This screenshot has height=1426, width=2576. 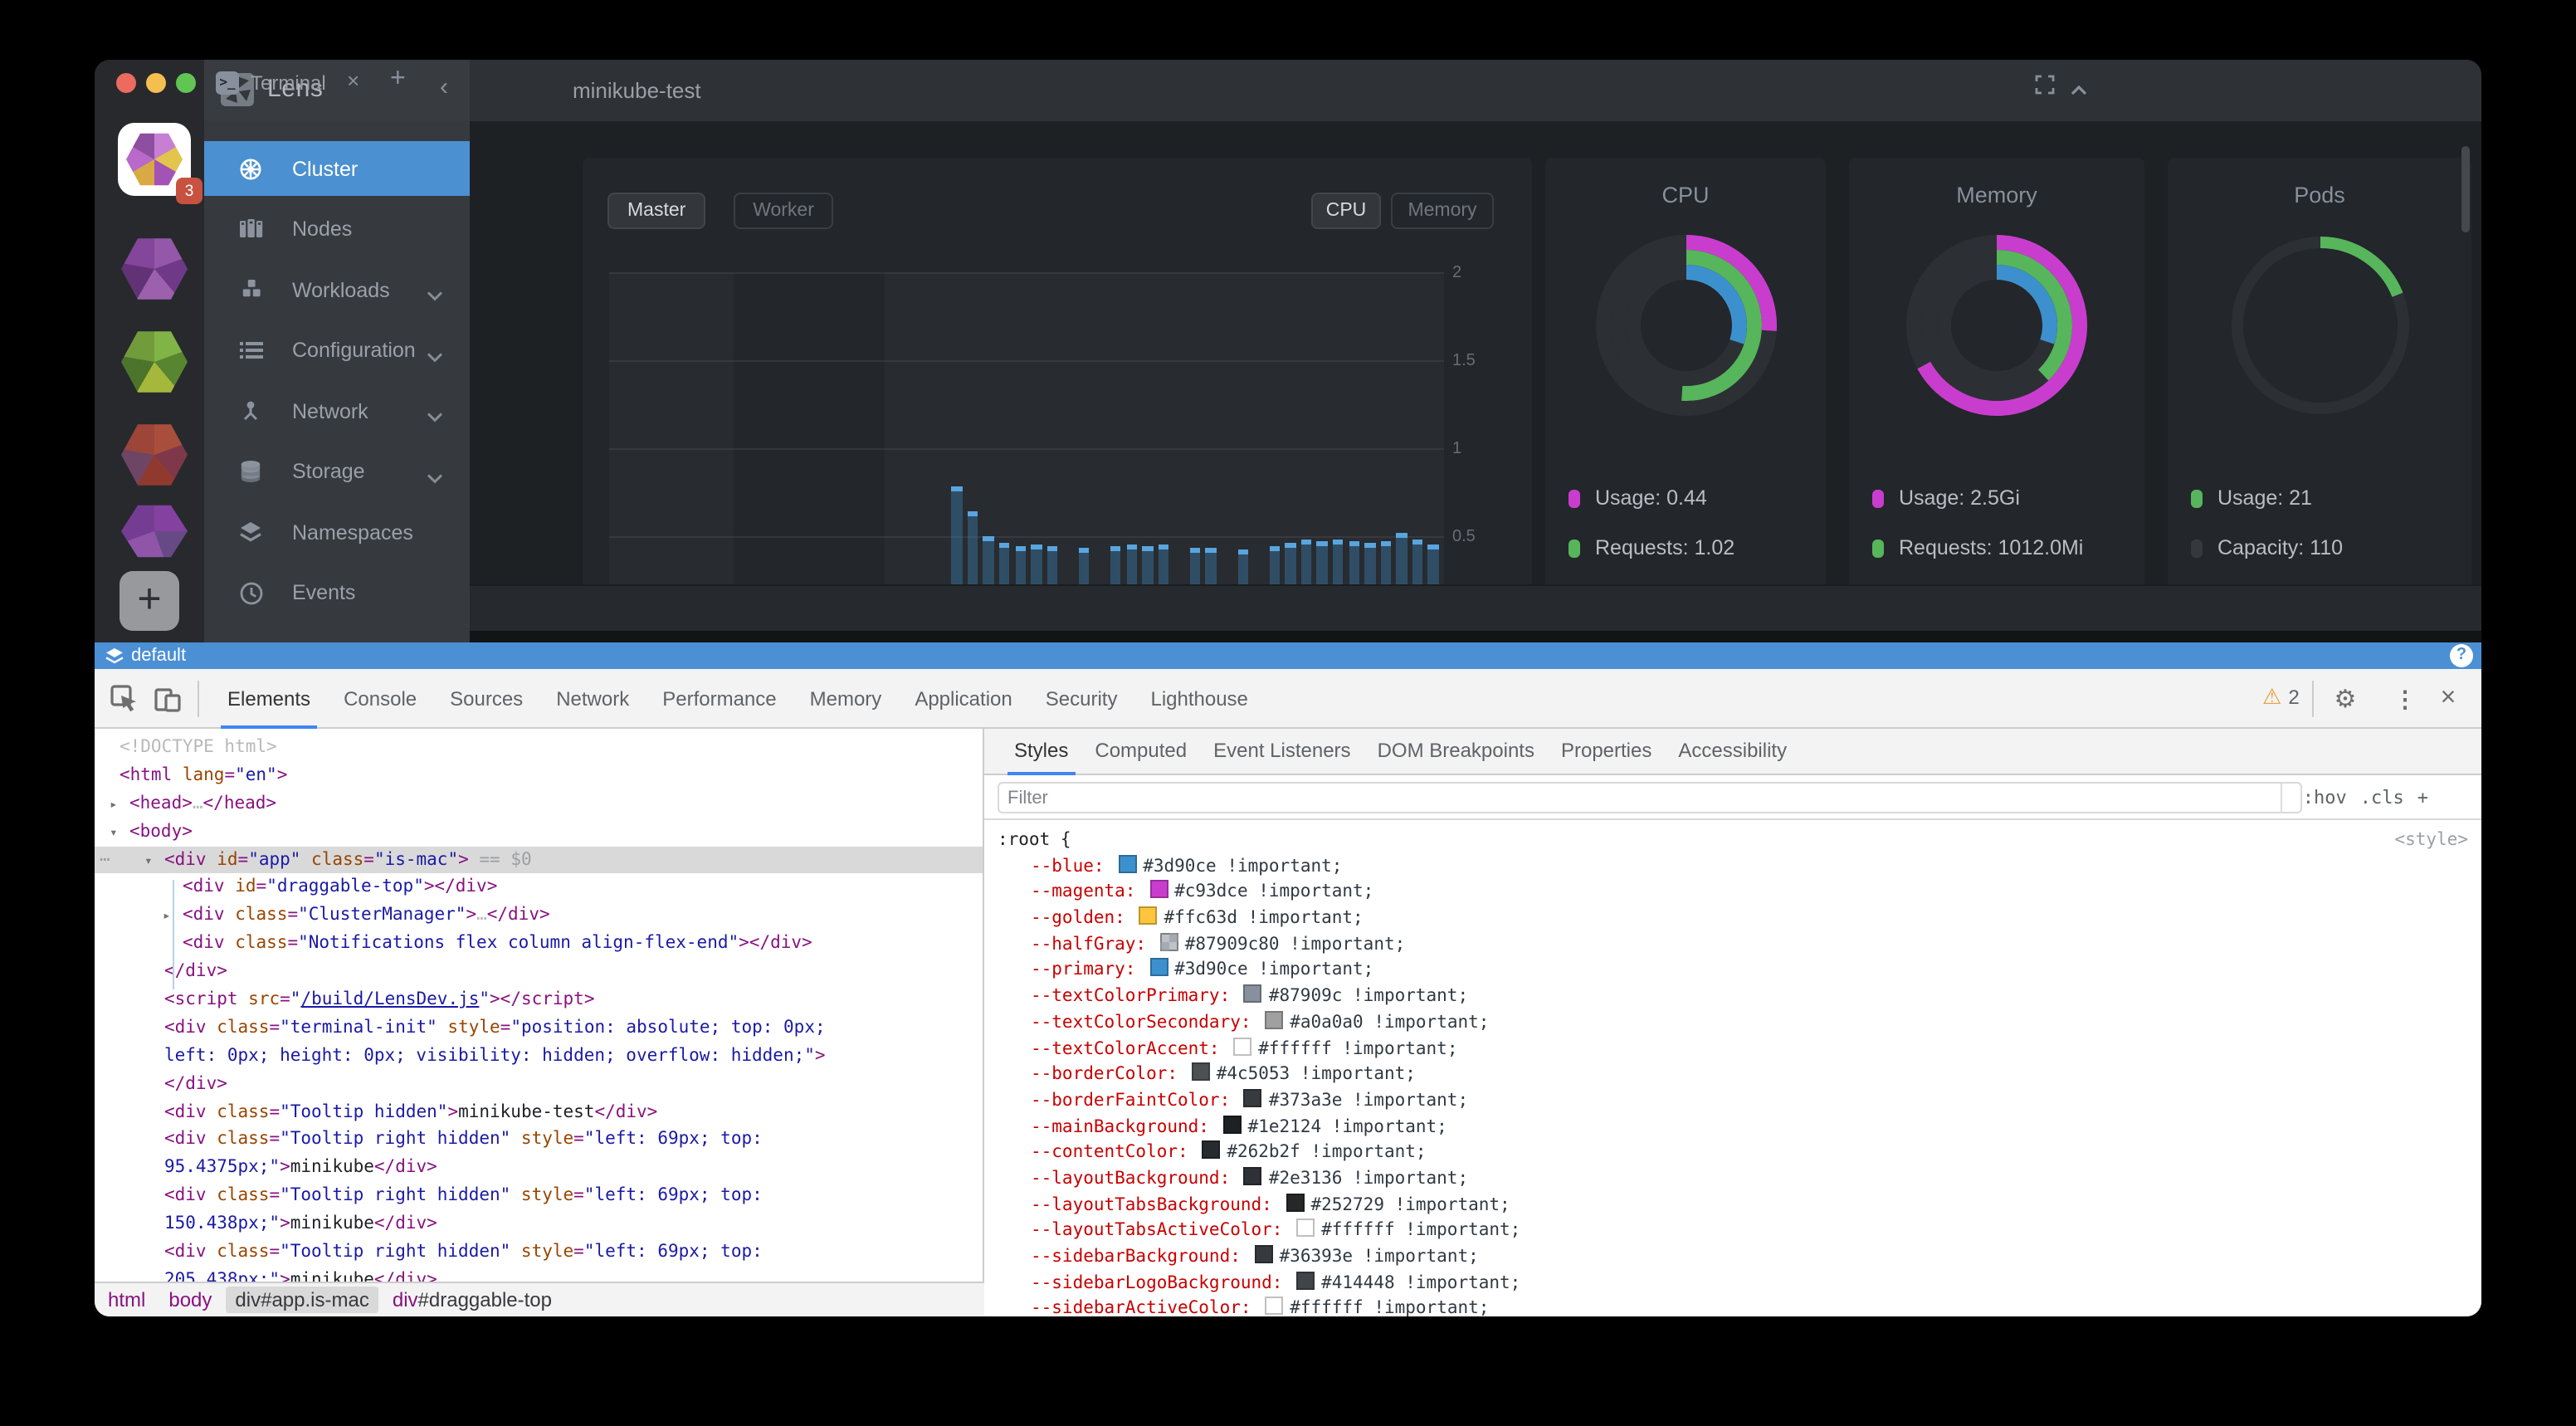 What do you see at coordinates (593, 699) in the screenshot?
I see `devtools-tab-network: Network` at bounding box center [593, 699].